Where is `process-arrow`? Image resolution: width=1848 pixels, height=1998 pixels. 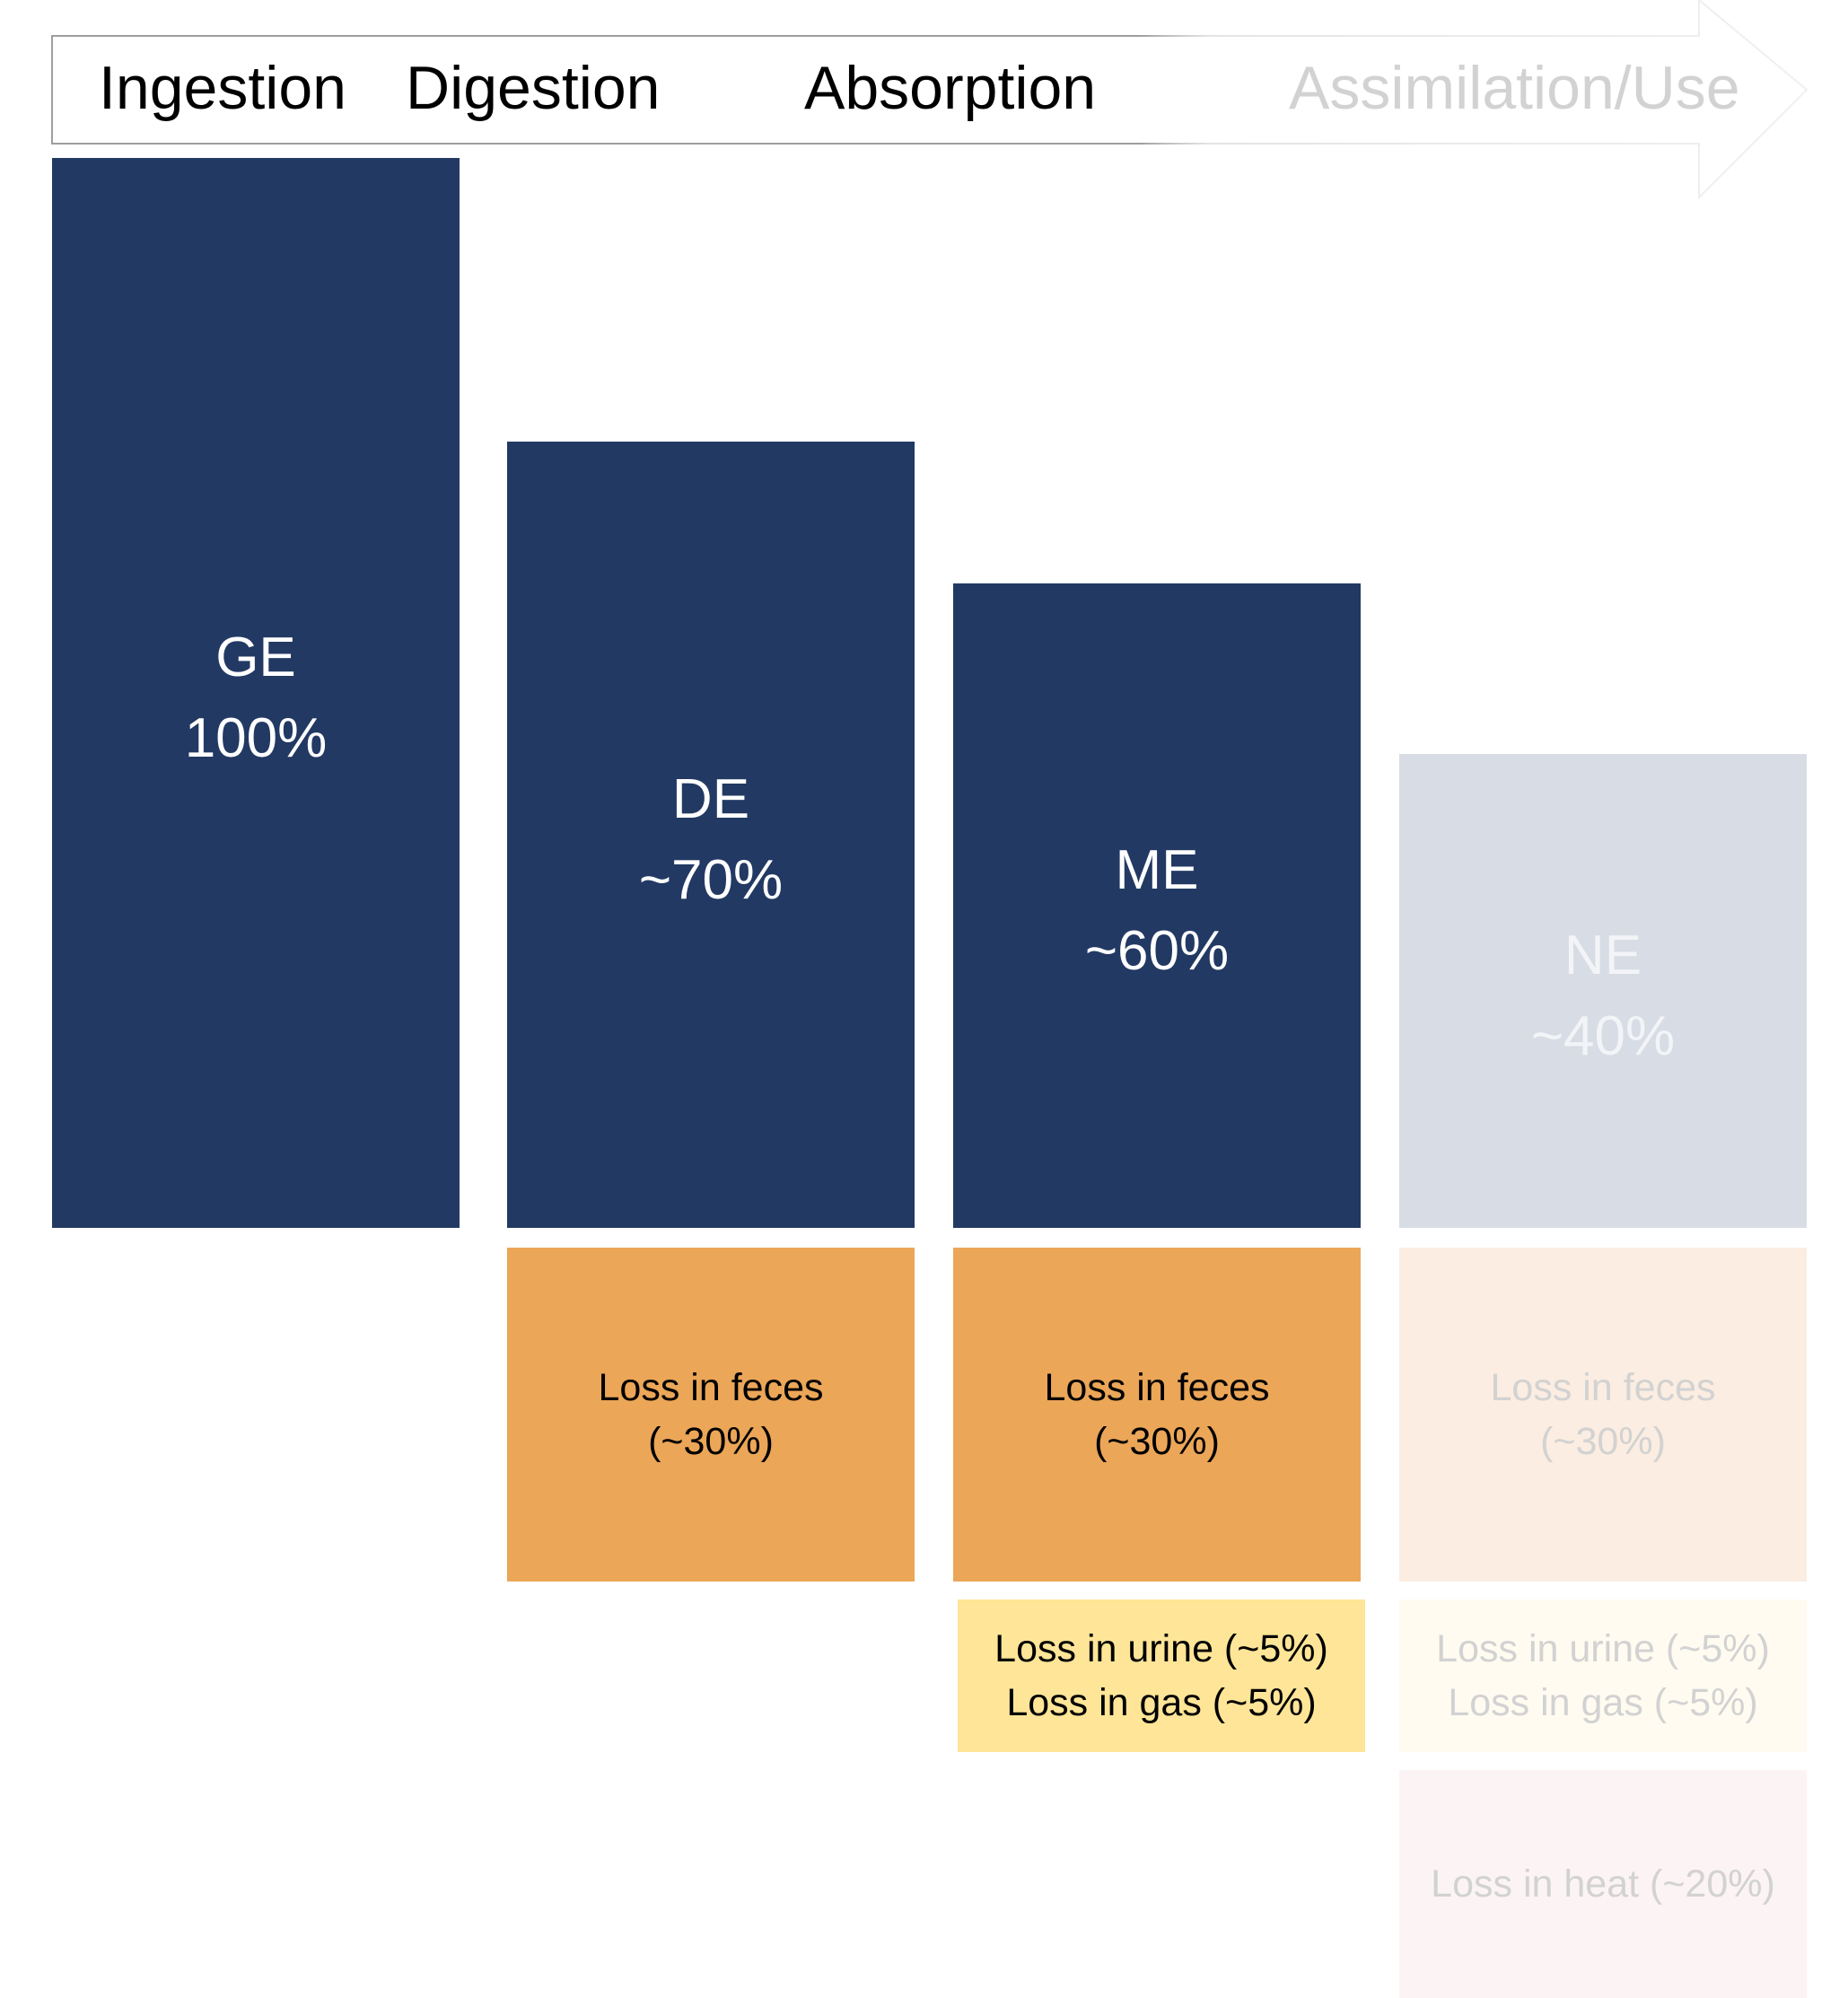 process-arrow is located at coordinates (930, 100).